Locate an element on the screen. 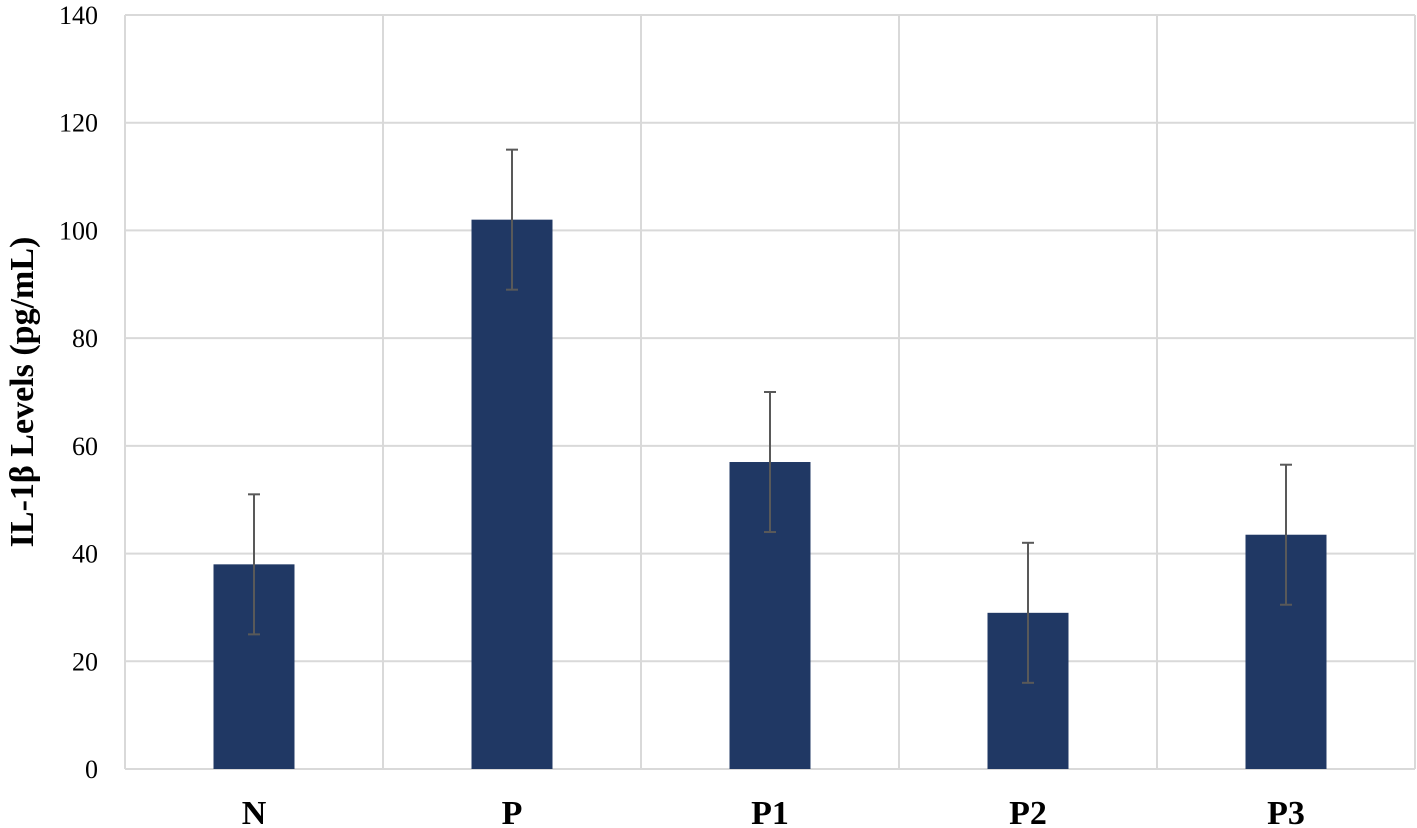  x-category-label: P3 is located at coordinates (1286, 811).